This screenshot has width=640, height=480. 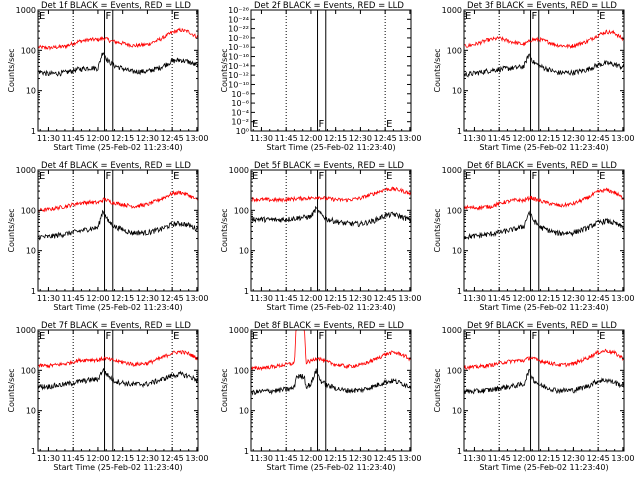 I want to click on panel-title: Det 6f BLACK = Events, RED = LLD, so click(x=542, y=166).